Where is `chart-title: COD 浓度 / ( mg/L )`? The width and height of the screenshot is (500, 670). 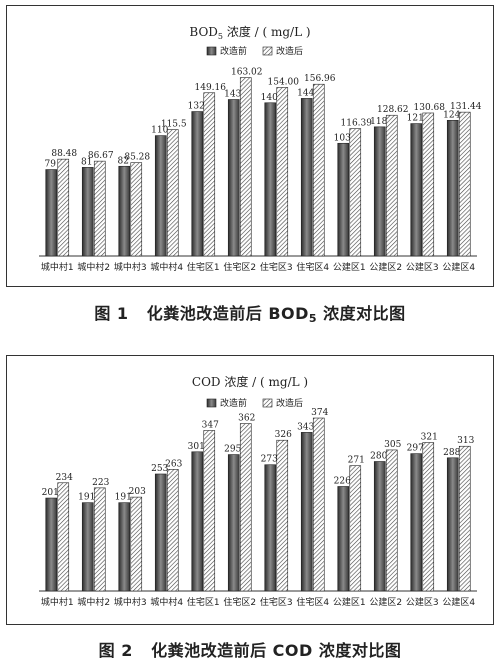
chart-title: COD 浓度 / ( mg/L ) is located at coordinates (250, 381).